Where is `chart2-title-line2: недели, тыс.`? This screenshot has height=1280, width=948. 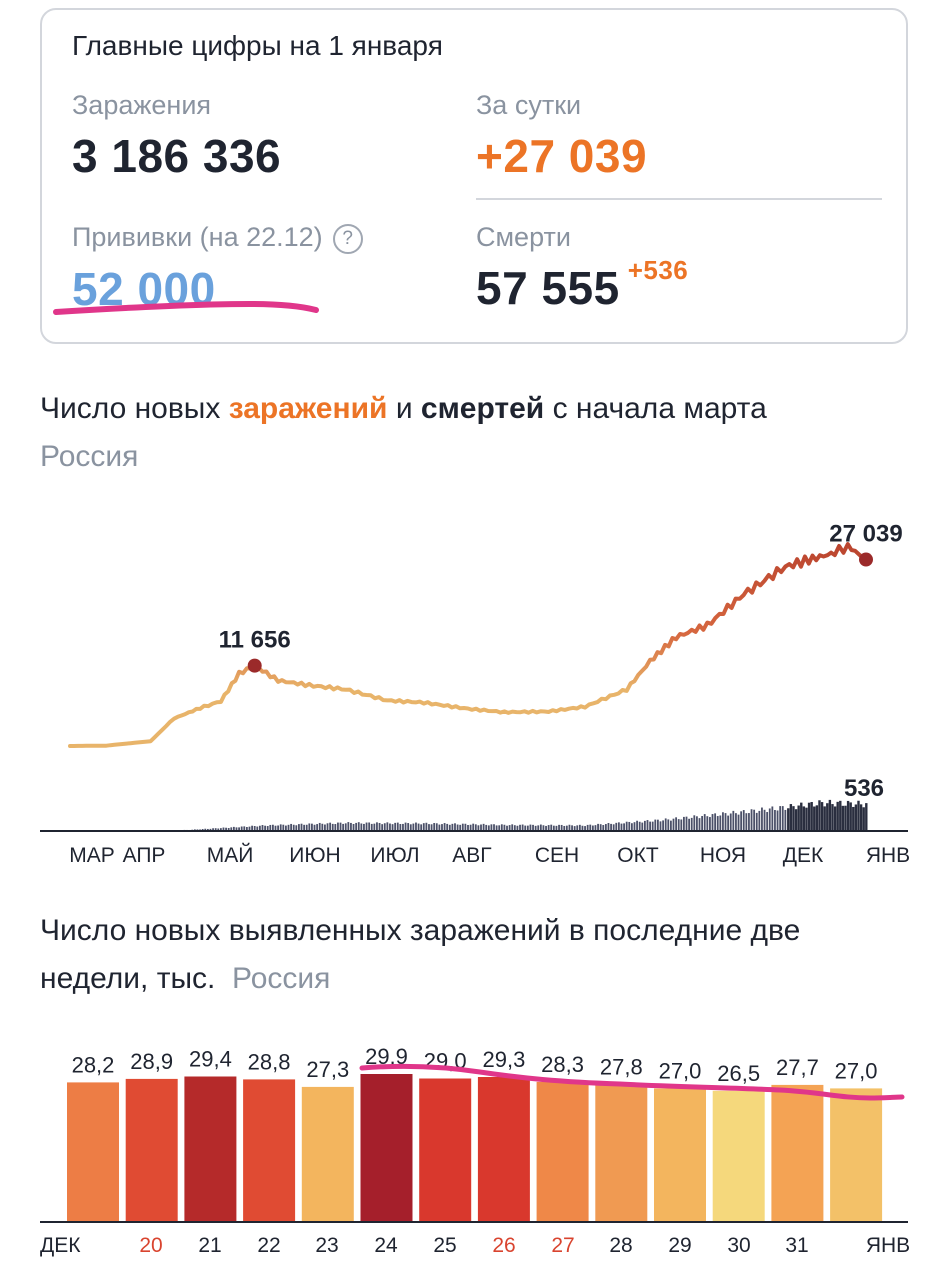
chart2-title-line2: недели, тыс. is located at coordinates (128, 978).